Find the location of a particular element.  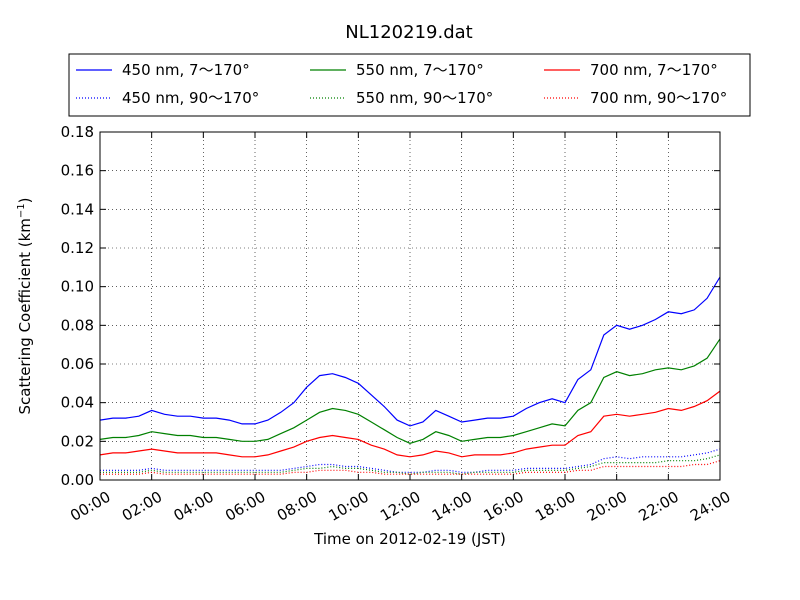

x-tick-label: 18:00 is located at coordinates (555, 506).